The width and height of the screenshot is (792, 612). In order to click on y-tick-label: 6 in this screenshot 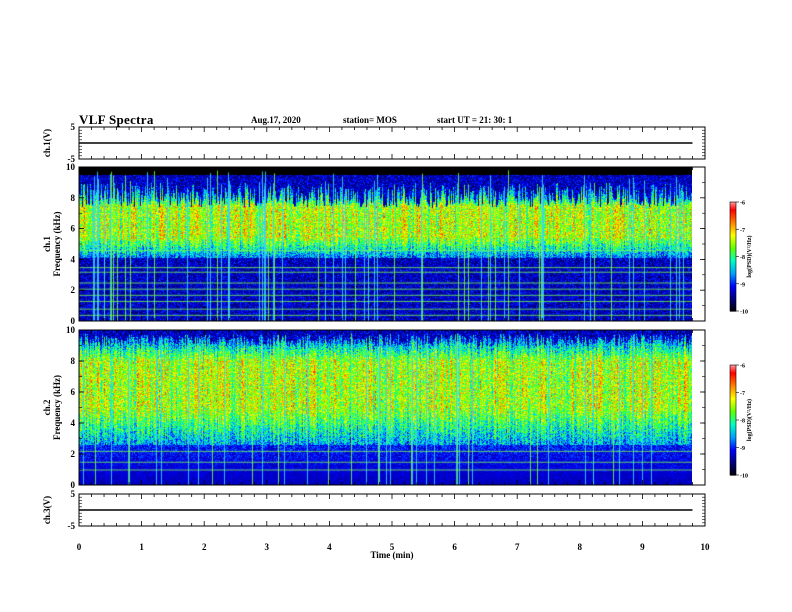, I will do `click(73, 229)`.